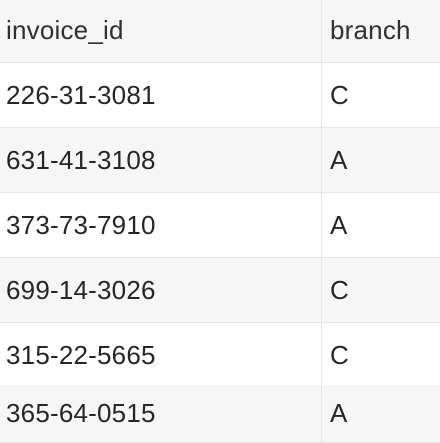 The height and width of the screenshot is (443, 440). I want to click on table-row: 699-14-3026 C, so click(220, 290).